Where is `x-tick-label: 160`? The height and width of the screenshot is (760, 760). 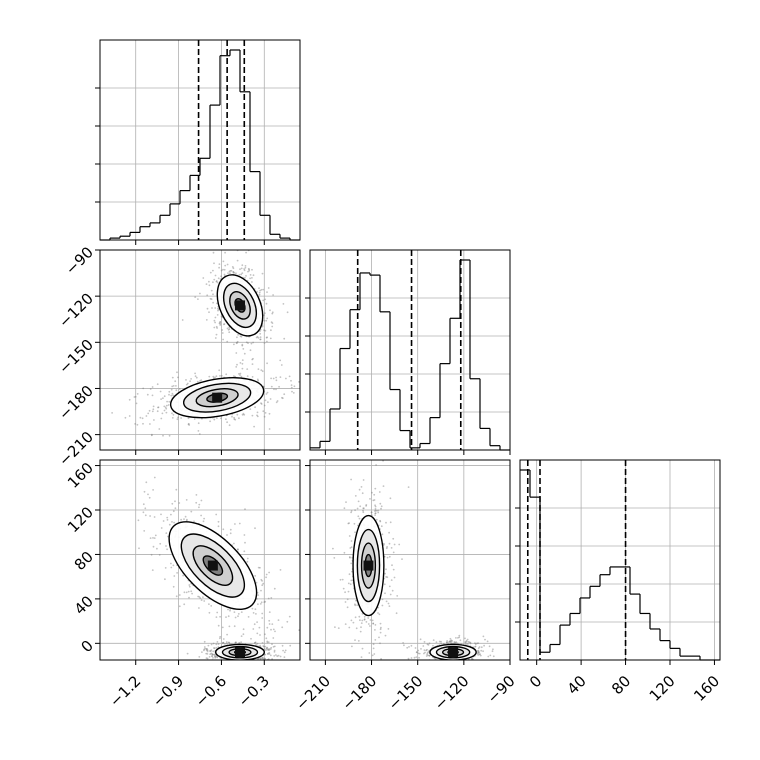
x-tick-label: 160 is located at coordinates (706, 688).